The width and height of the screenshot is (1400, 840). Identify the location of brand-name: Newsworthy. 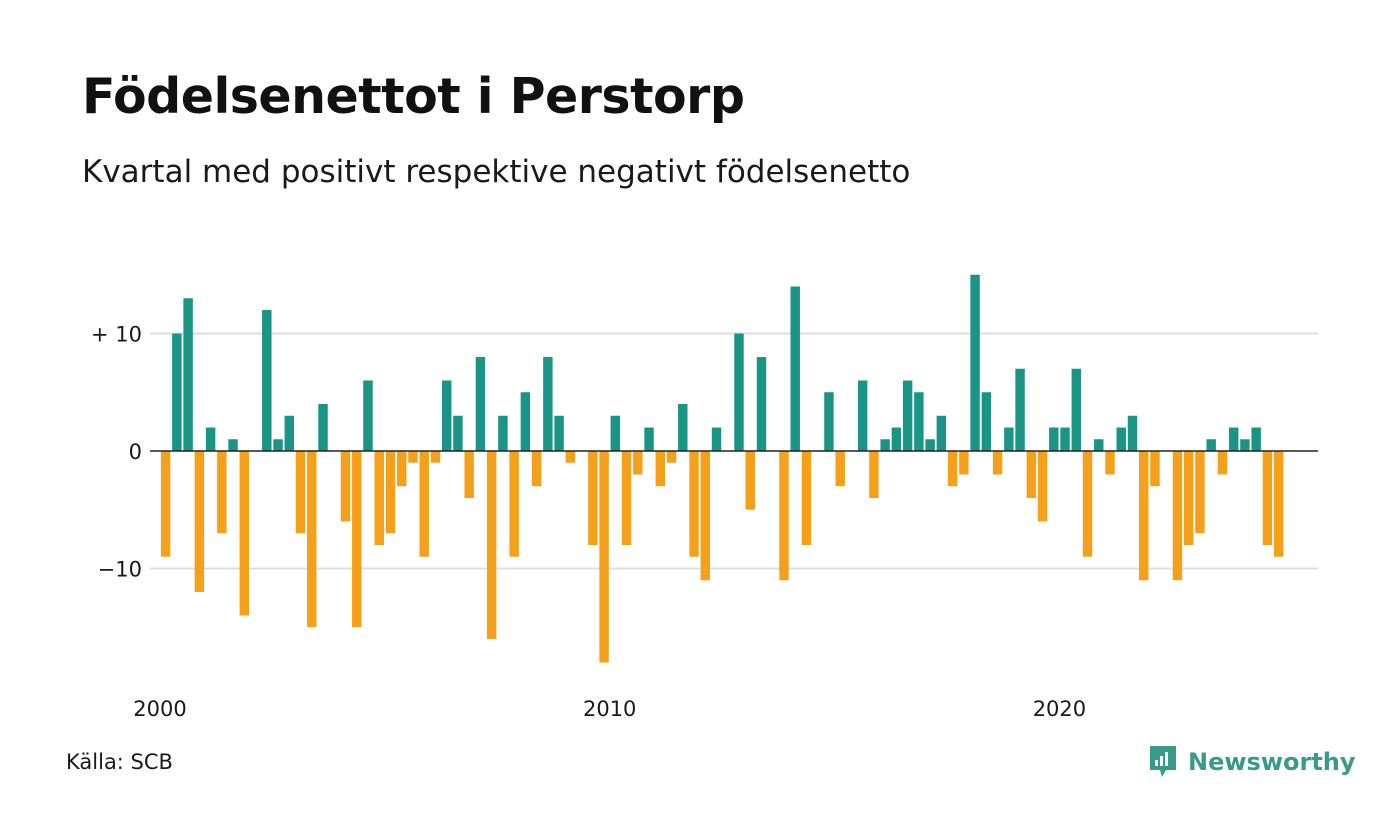
(1272, 762).